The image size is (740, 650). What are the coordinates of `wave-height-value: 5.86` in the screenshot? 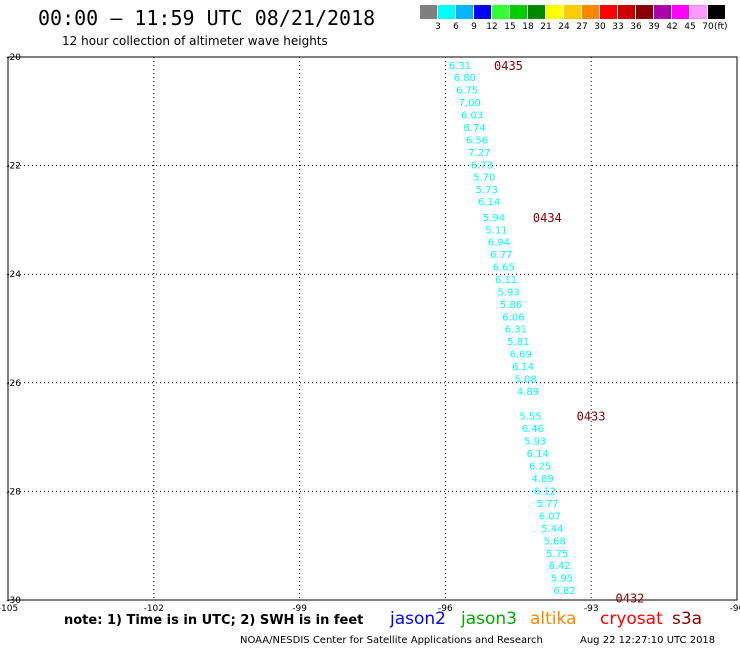 It's located at (511, 305).